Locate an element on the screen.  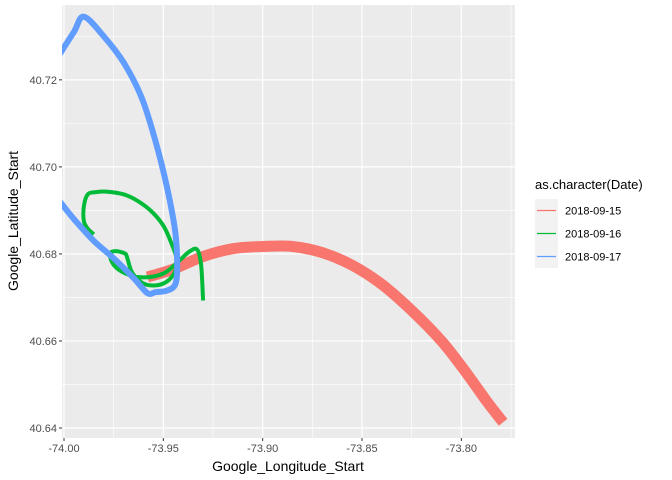
legend-label-2018-09-15: 2018-09-15 is located at coordinates (593, 212).